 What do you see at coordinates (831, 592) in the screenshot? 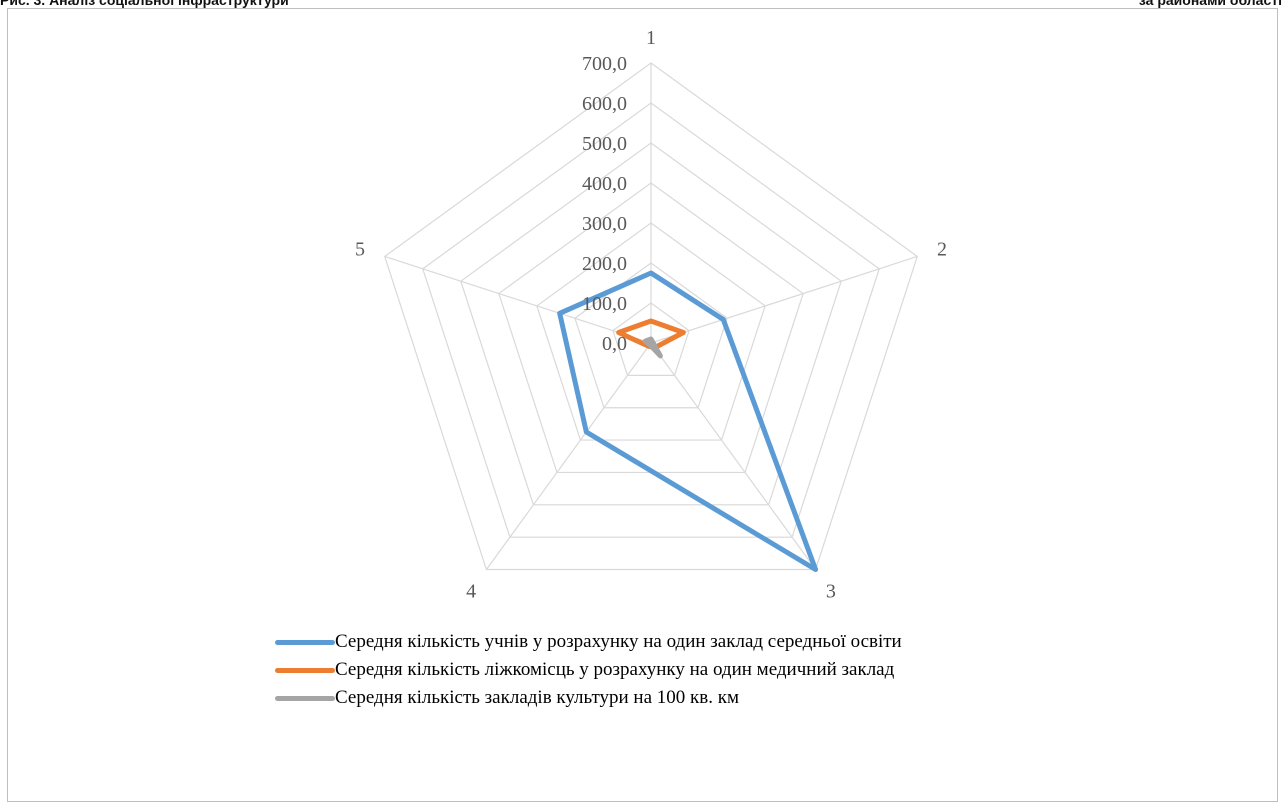
I see `category-label: 3` at bounding box center [831, 592].